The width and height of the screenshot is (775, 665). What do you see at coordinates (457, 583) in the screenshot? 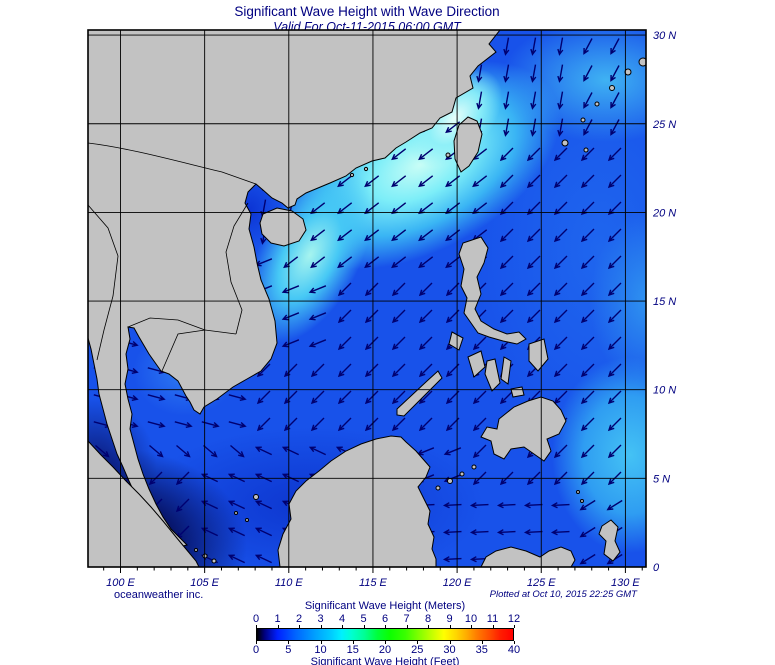
I see `lon-label: 120 E` at bounding box center [457, 583].